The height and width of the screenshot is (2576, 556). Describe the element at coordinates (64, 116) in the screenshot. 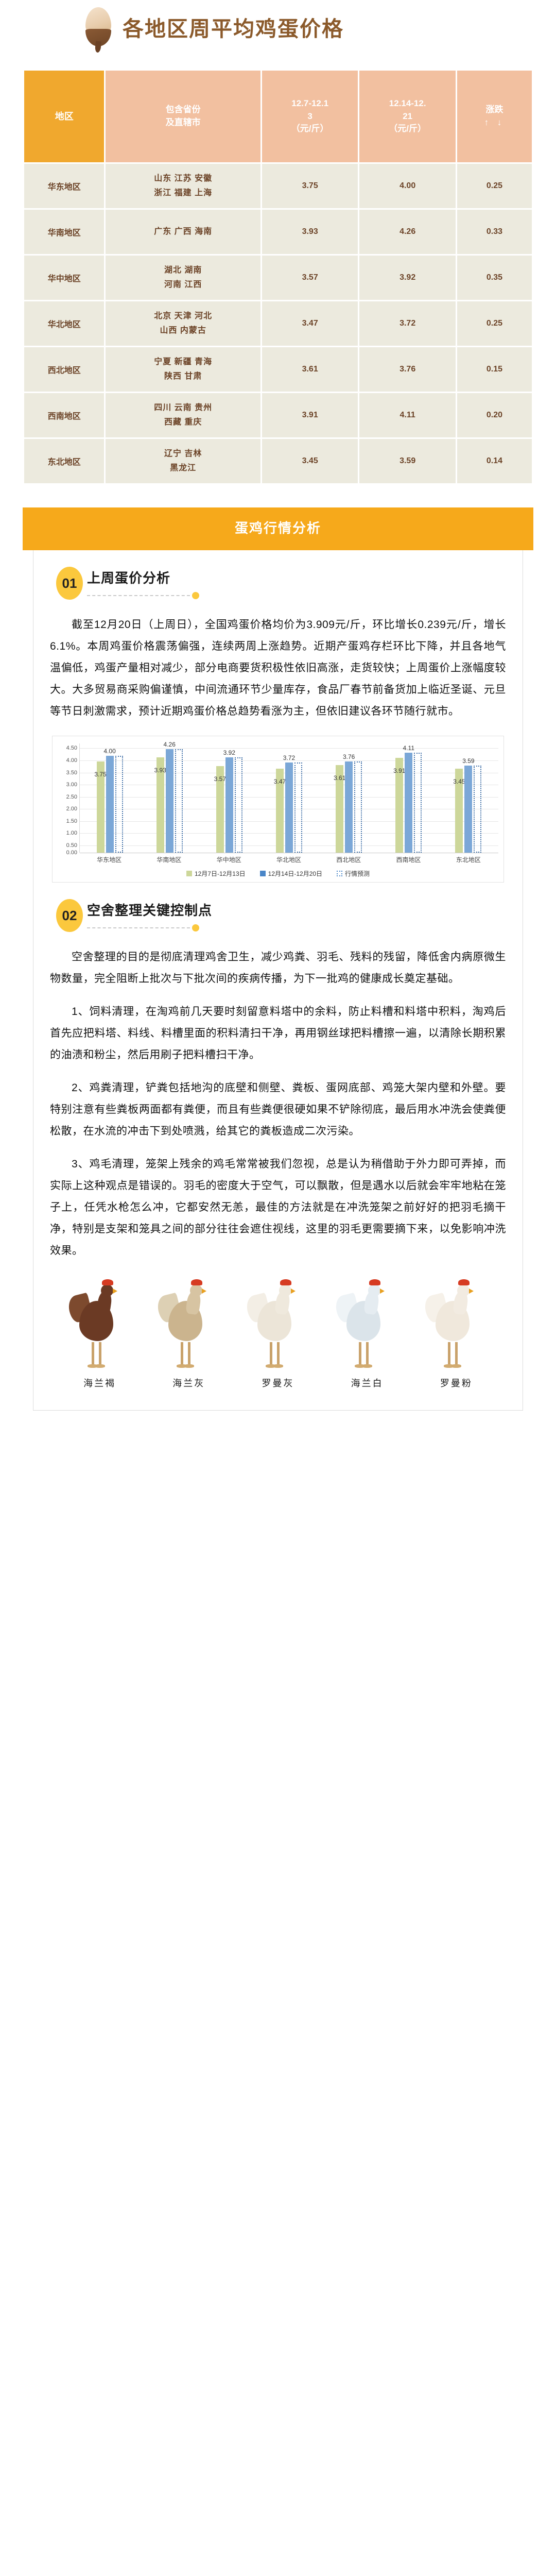

I see `column-header-region: 地区` at that location.